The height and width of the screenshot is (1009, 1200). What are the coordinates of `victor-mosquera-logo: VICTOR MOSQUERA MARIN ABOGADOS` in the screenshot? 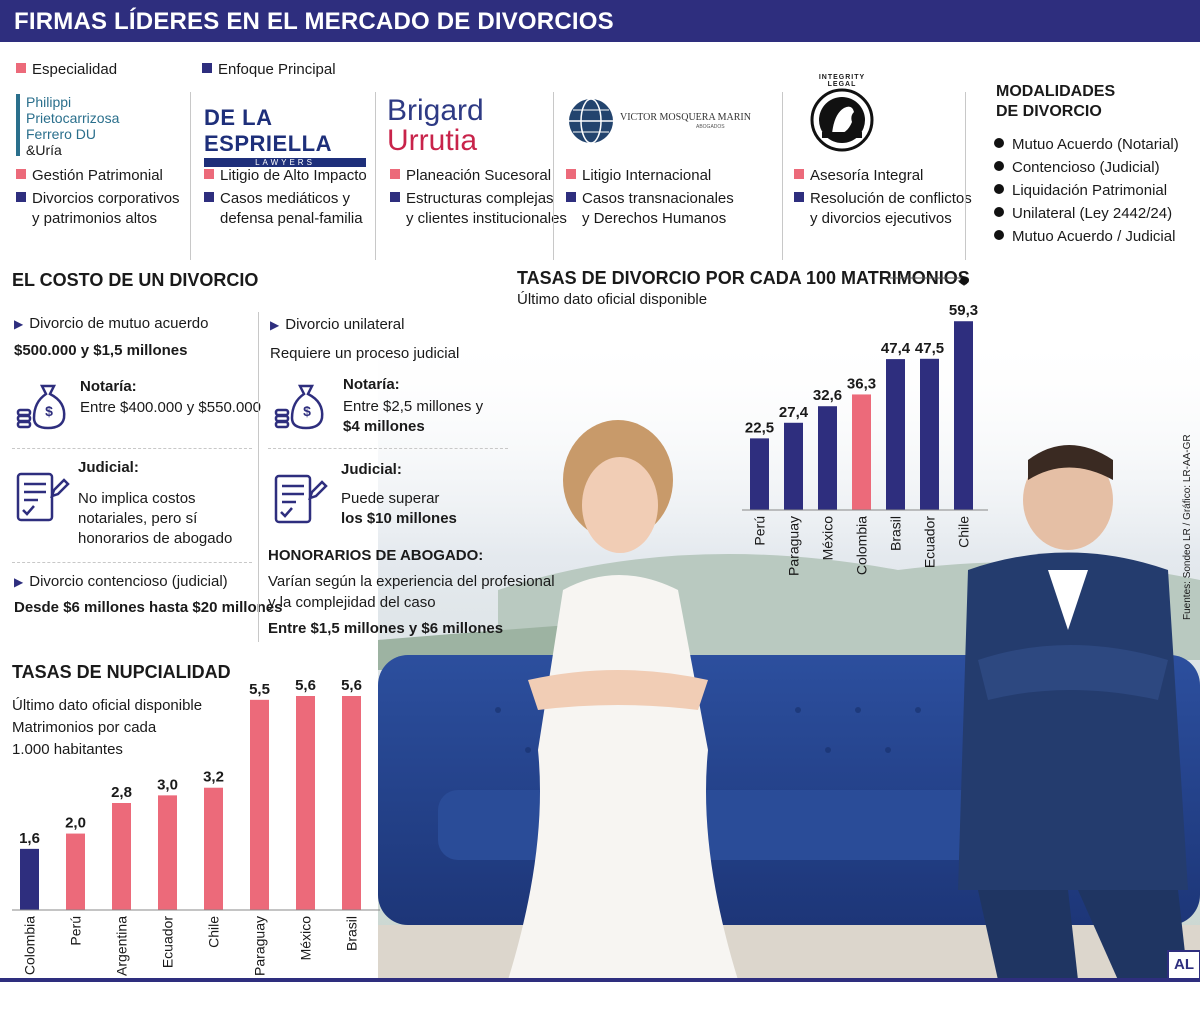 It's located at (666, 121).